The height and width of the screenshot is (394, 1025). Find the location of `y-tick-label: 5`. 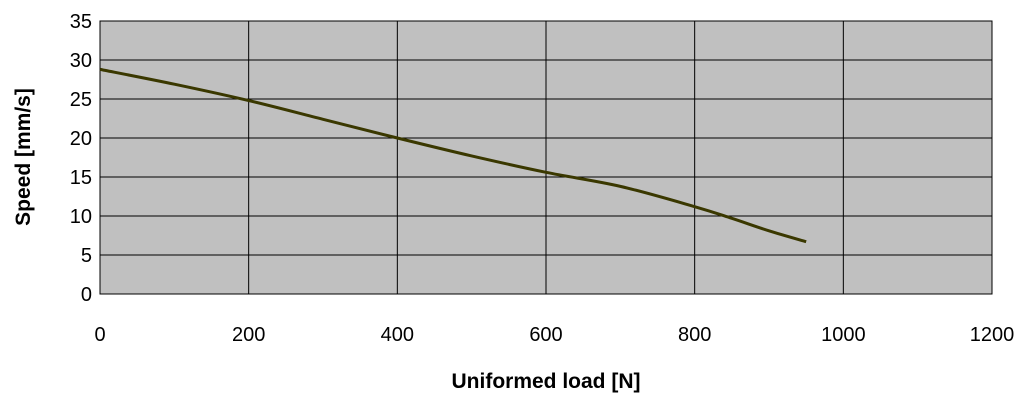

y-tick-label: 5 is located at coordinates (86, 256).